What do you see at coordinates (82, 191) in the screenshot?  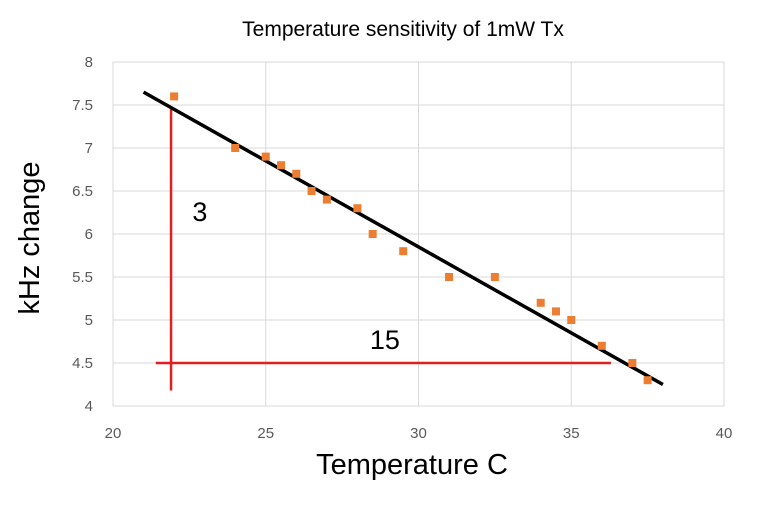 I see `y-tick-label: 6.5` at bounding box center [82, 191].